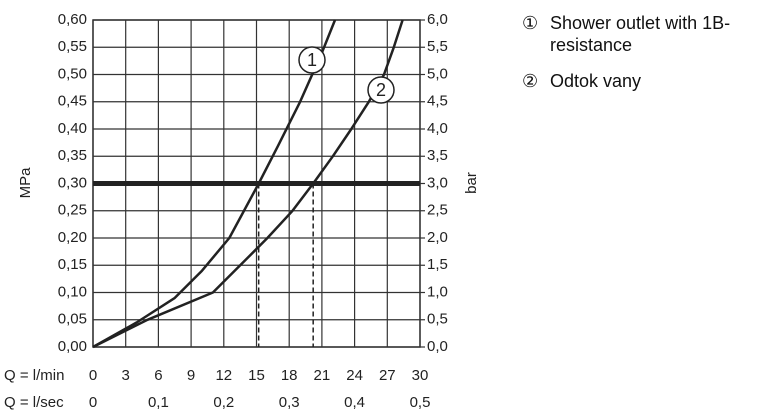  Describe the element at coordinates (34, 375) in the screenshot. I see `x-axis-label: Q = l/min` at that location.